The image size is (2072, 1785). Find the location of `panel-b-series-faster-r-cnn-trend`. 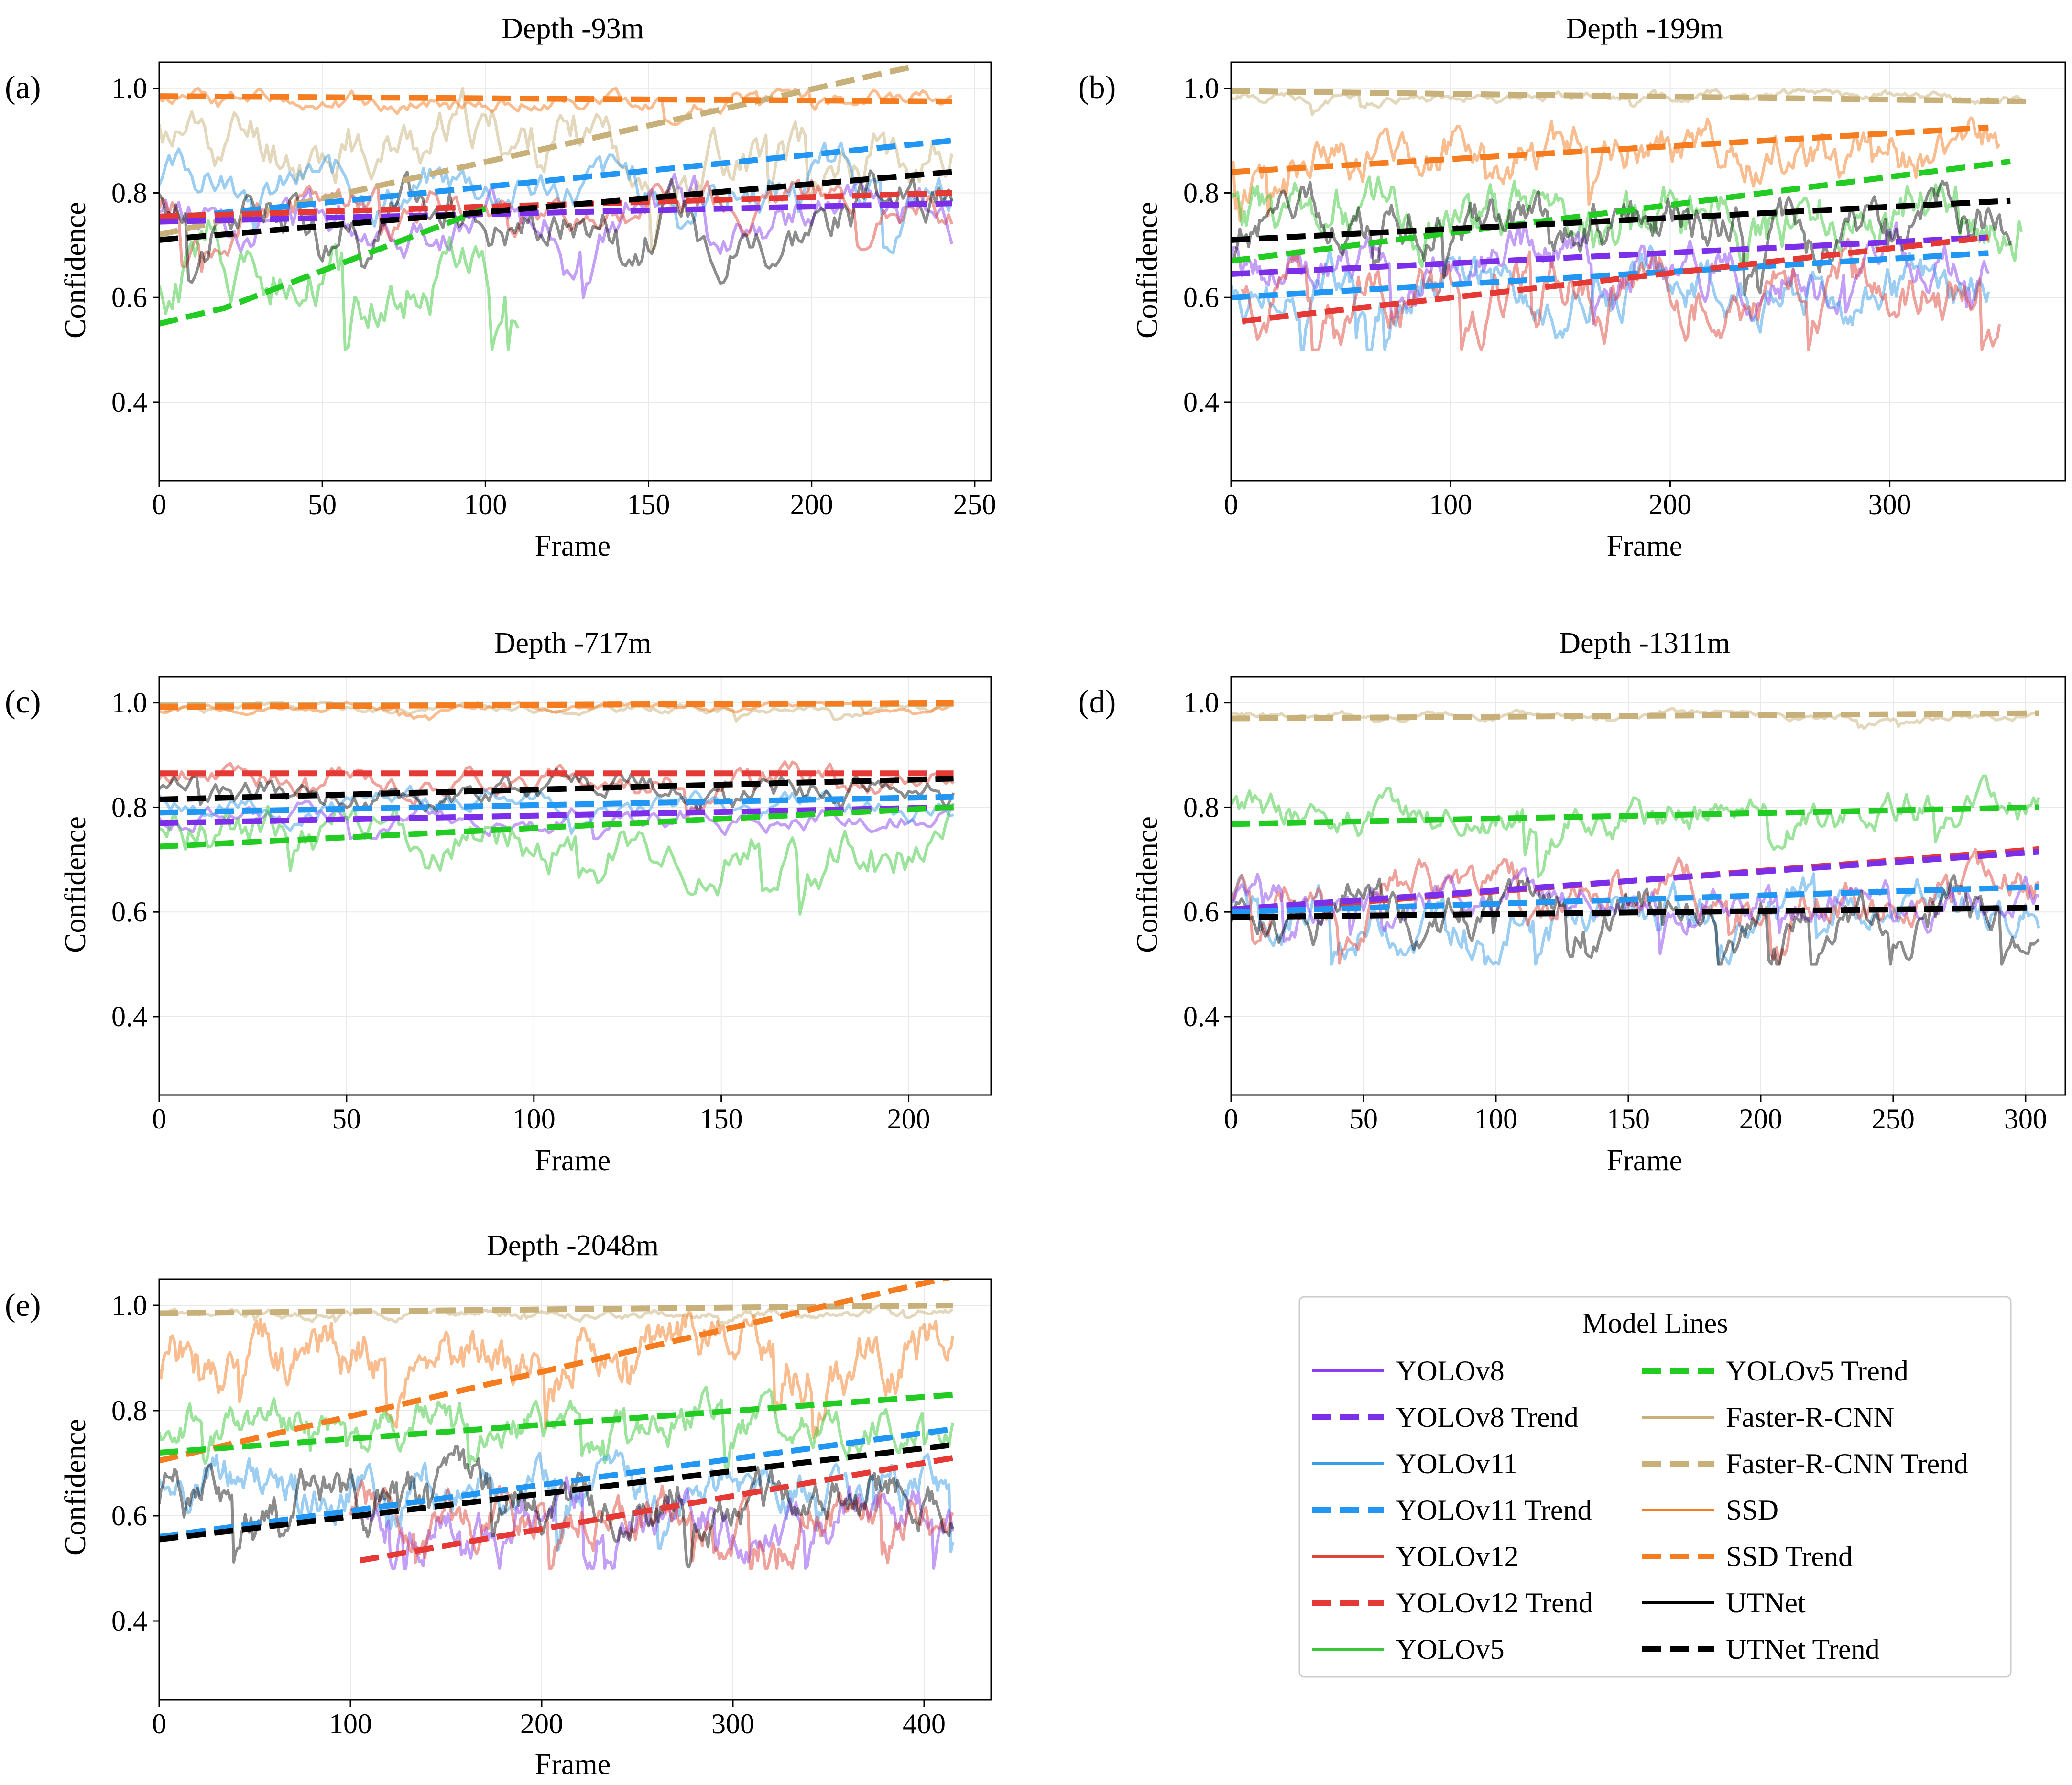

panel-b-series-faster-r-cnn-trend is located at coordinates (1628, 96).